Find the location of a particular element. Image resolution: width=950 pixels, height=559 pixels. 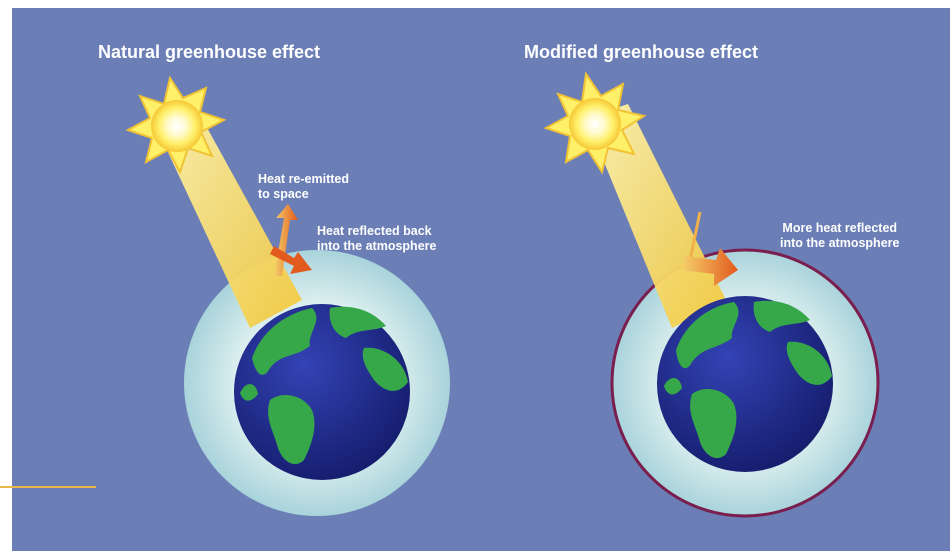

heat-reflected-arrow is located at coordinates (291, 260).